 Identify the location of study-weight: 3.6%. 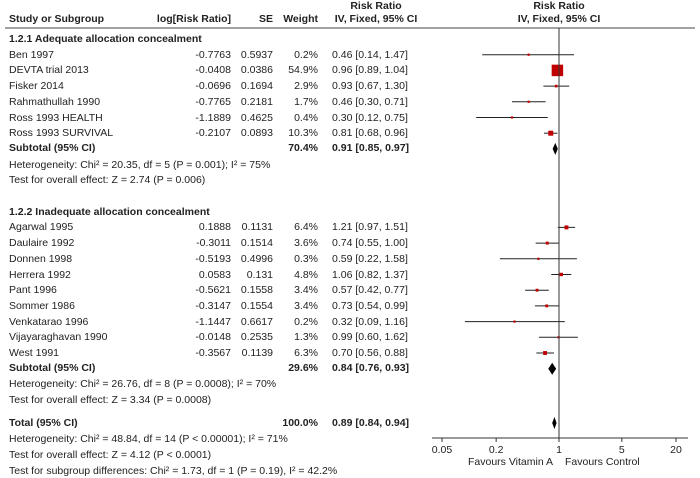
(306, 243).